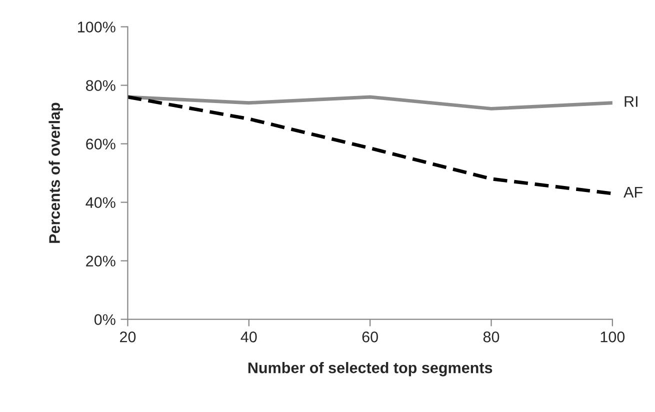 This screenshot has width=655, height=412. What do you see at coordinates (101, 202) in the screenshot?
I see `y-tick-label: 40%` at bounding box center [101, 202].